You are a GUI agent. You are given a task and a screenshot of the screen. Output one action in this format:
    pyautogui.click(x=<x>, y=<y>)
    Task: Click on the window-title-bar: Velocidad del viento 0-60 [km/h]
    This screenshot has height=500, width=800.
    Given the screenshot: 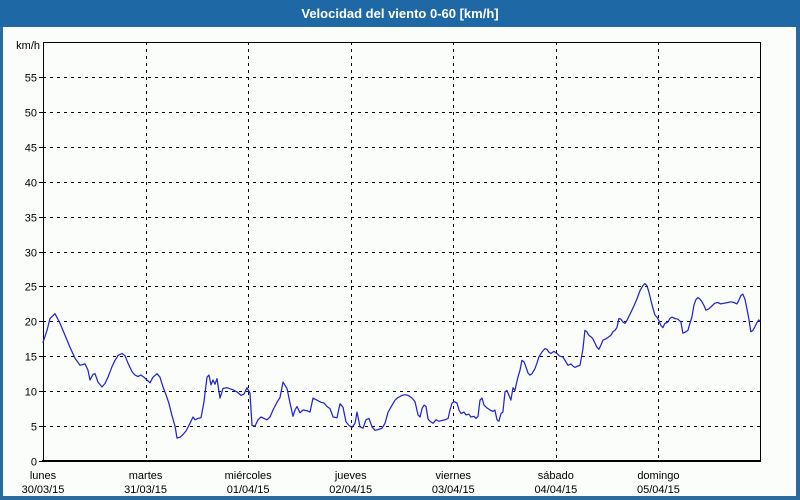 What is the action you would take?
    pyautogui.click(x=400, y=13)
    